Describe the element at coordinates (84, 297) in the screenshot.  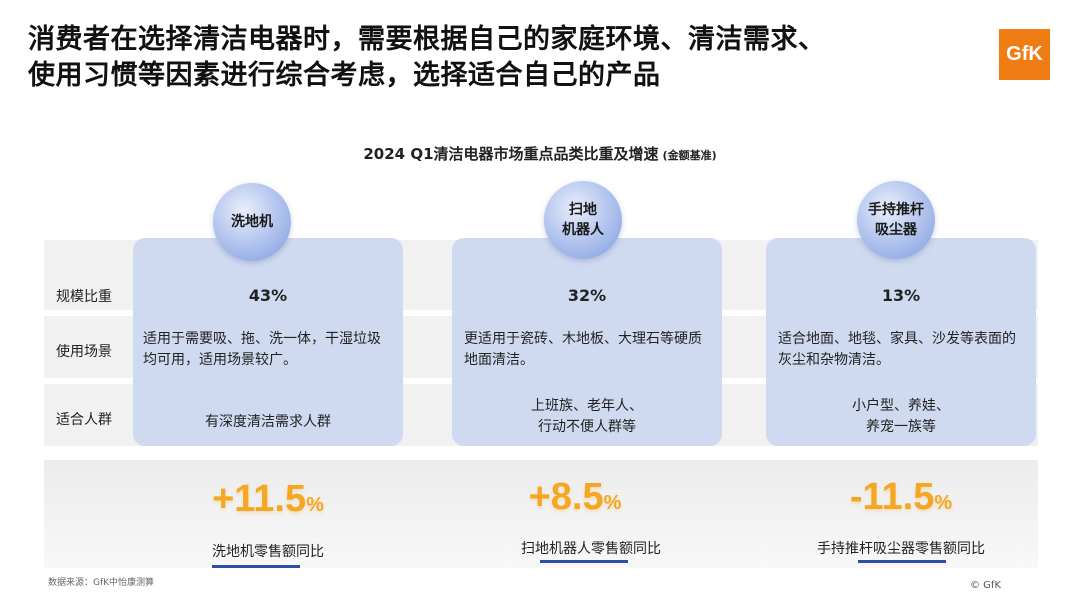
I see `row-label-share: 规模比重` at that location.